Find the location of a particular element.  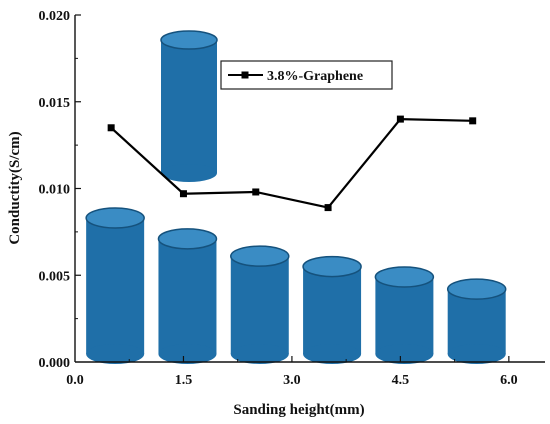

cylinder-bar-1-bottom is located at coordinates (187, 354).